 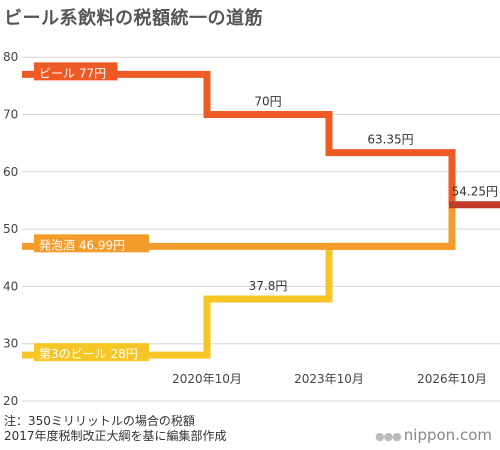 I want to click on x-tick-label: 2020年10月, so click(x=207, y=379).